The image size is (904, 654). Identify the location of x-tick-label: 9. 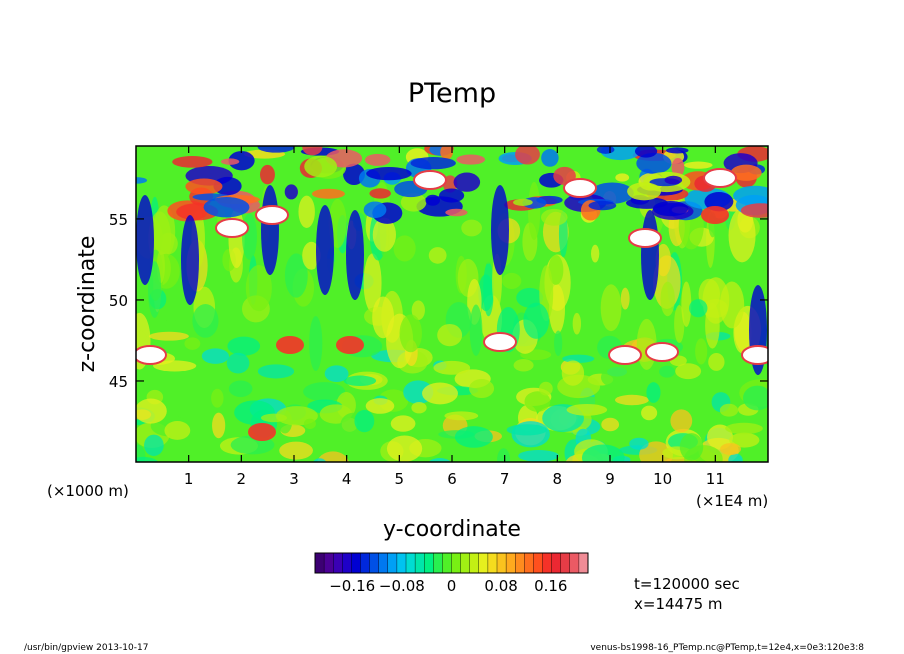
(610, 479).